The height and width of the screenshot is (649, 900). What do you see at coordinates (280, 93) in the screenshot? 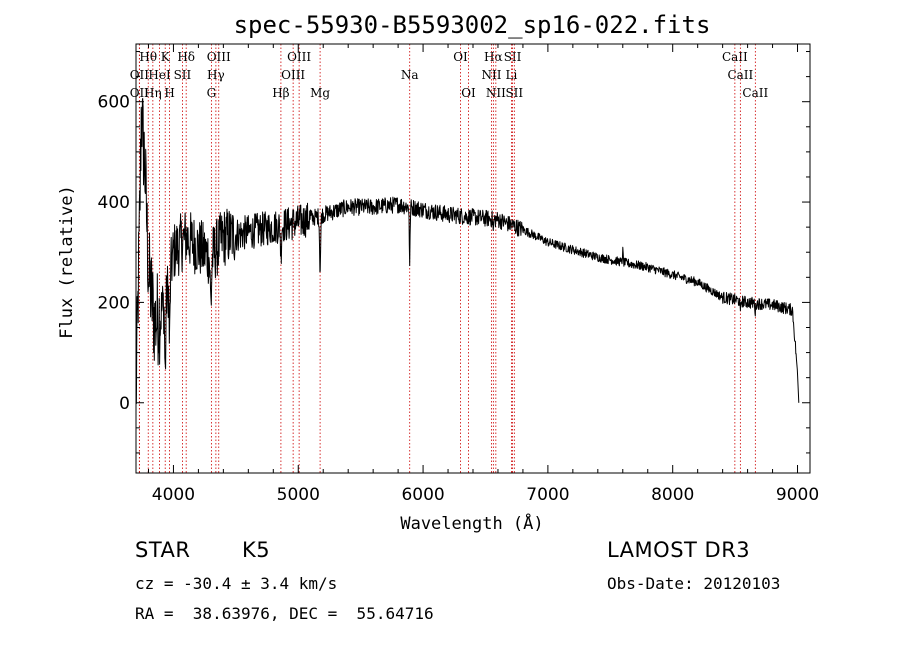
I see `line-marker-label: Hβ` at bounding box center [280, 93].